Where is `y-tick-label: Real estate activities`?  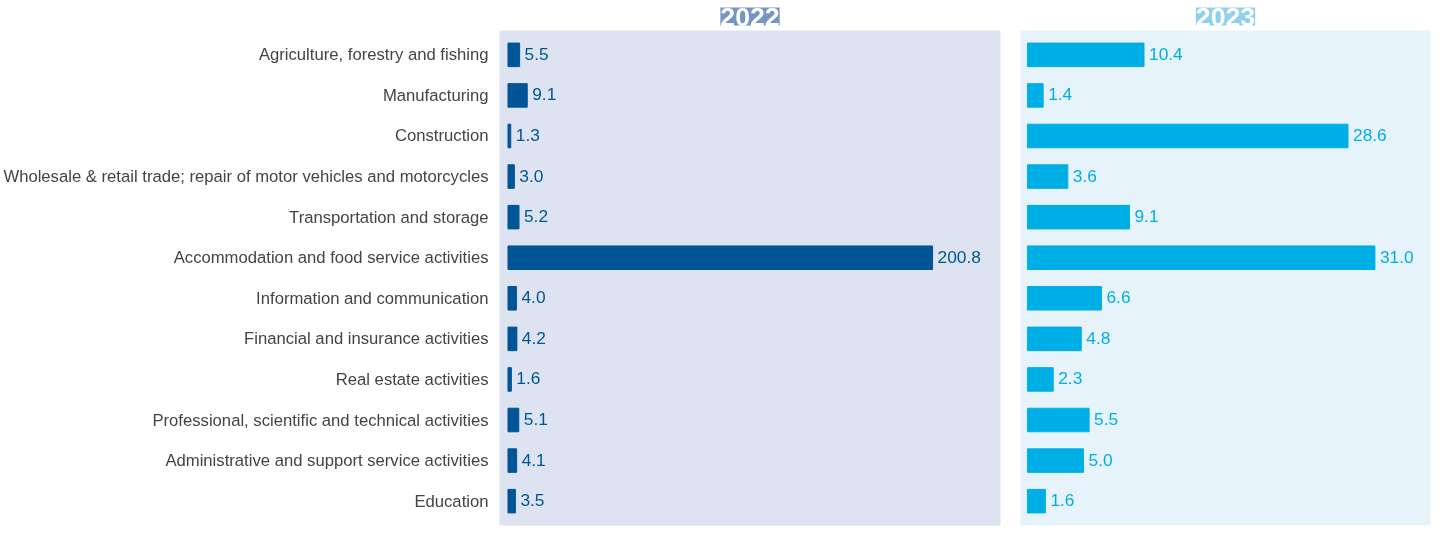
y-tick-label: Real estate activities is located at coordinates (412, 379).